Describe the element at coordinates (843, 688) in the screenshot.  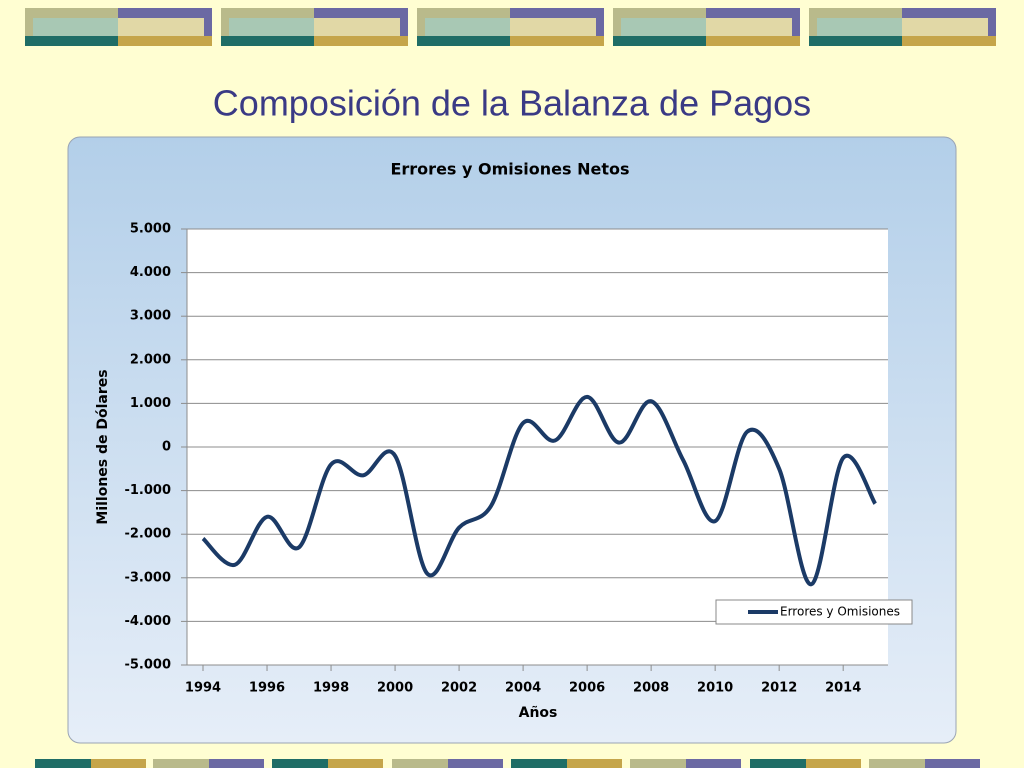
I see `x-tick-label: 2014` at that location.